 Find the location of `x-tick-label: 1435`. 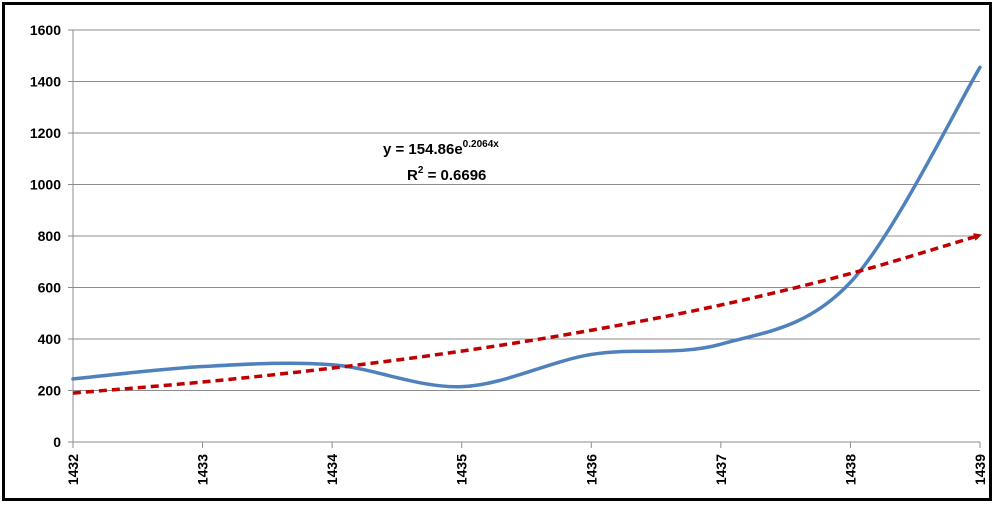

x-tick-label: 1435 is located at coordinates (462, 469).